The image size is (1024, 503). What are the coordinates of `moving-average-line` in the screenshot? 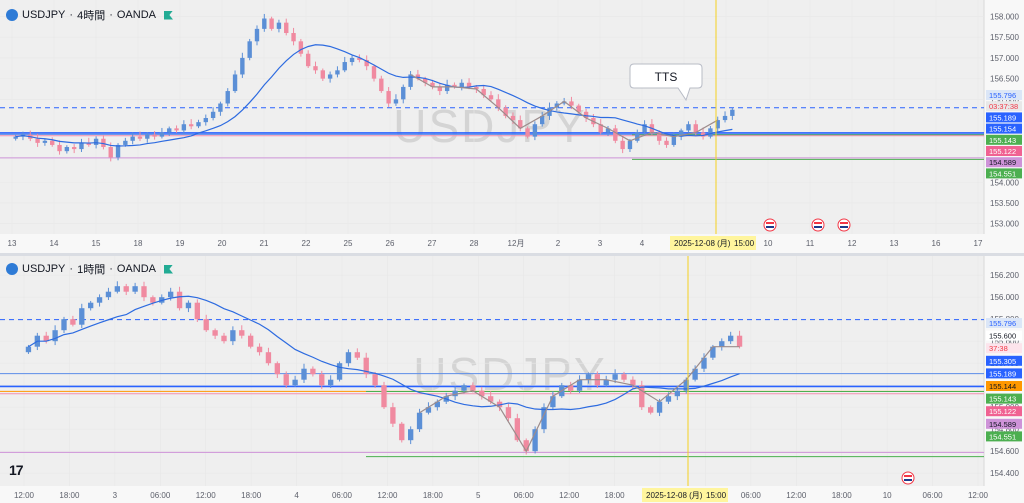 It's located at (374, 95).